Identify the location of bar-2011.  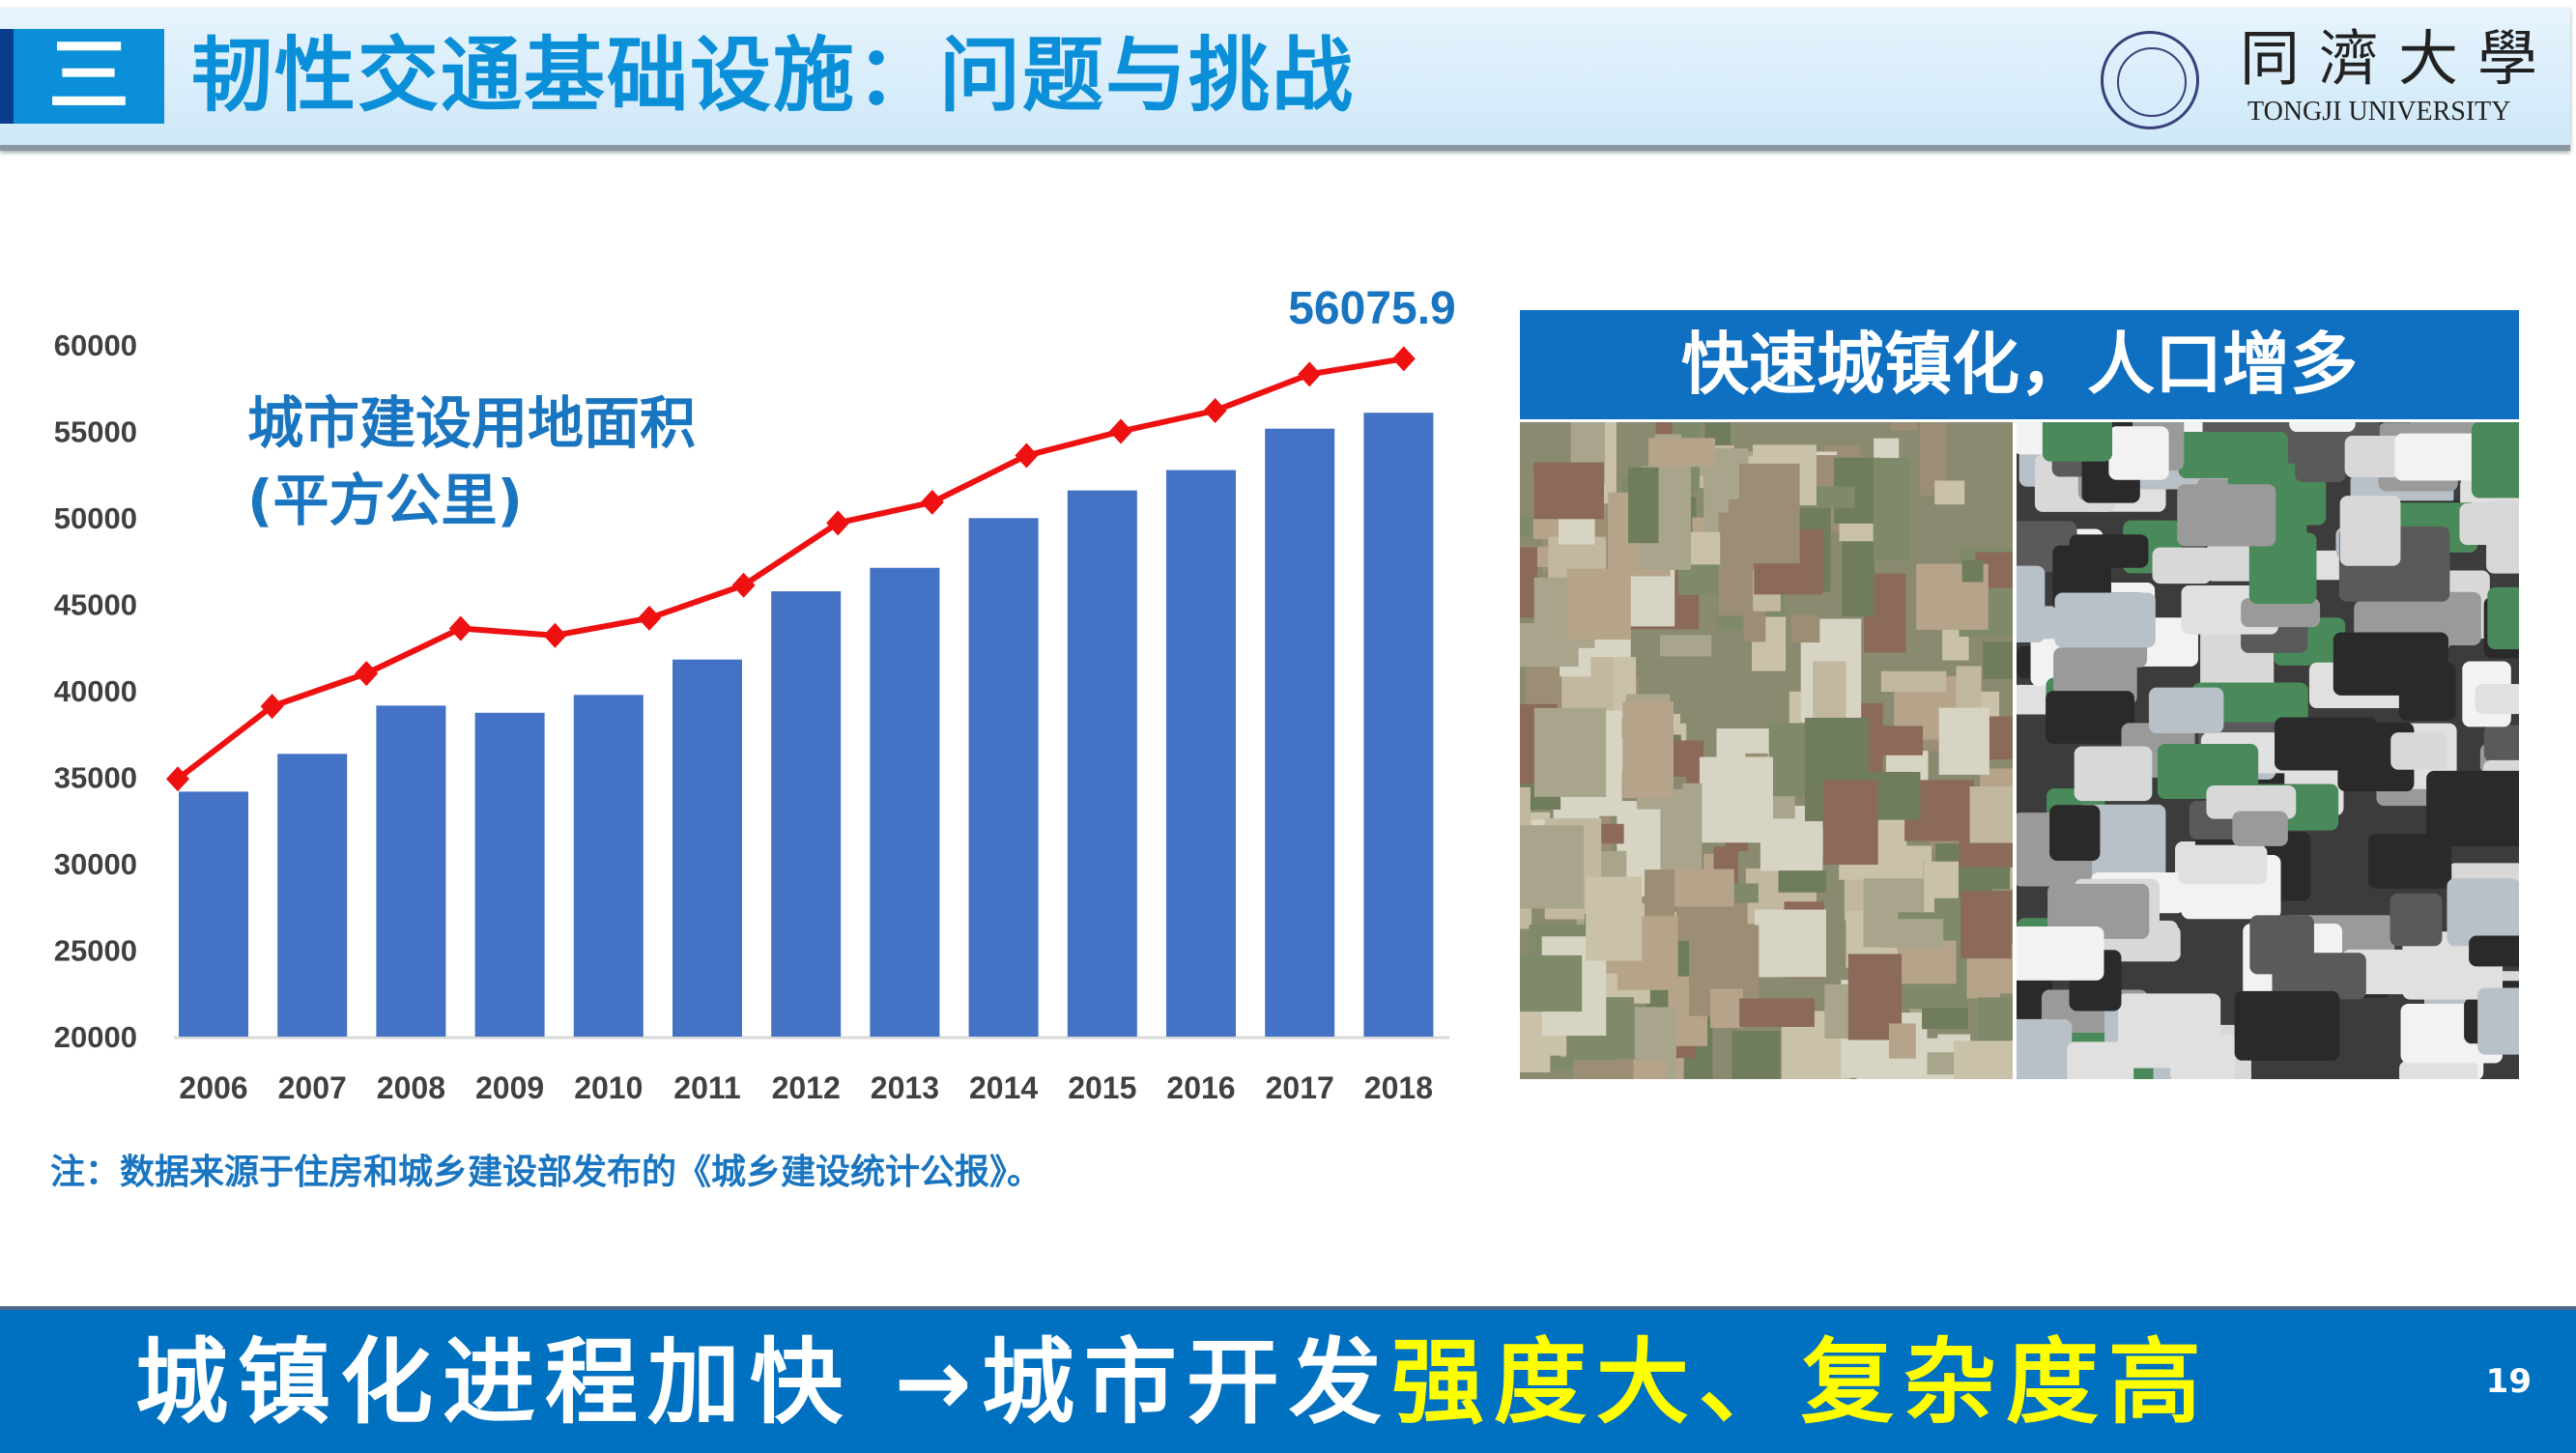
(707, 848).